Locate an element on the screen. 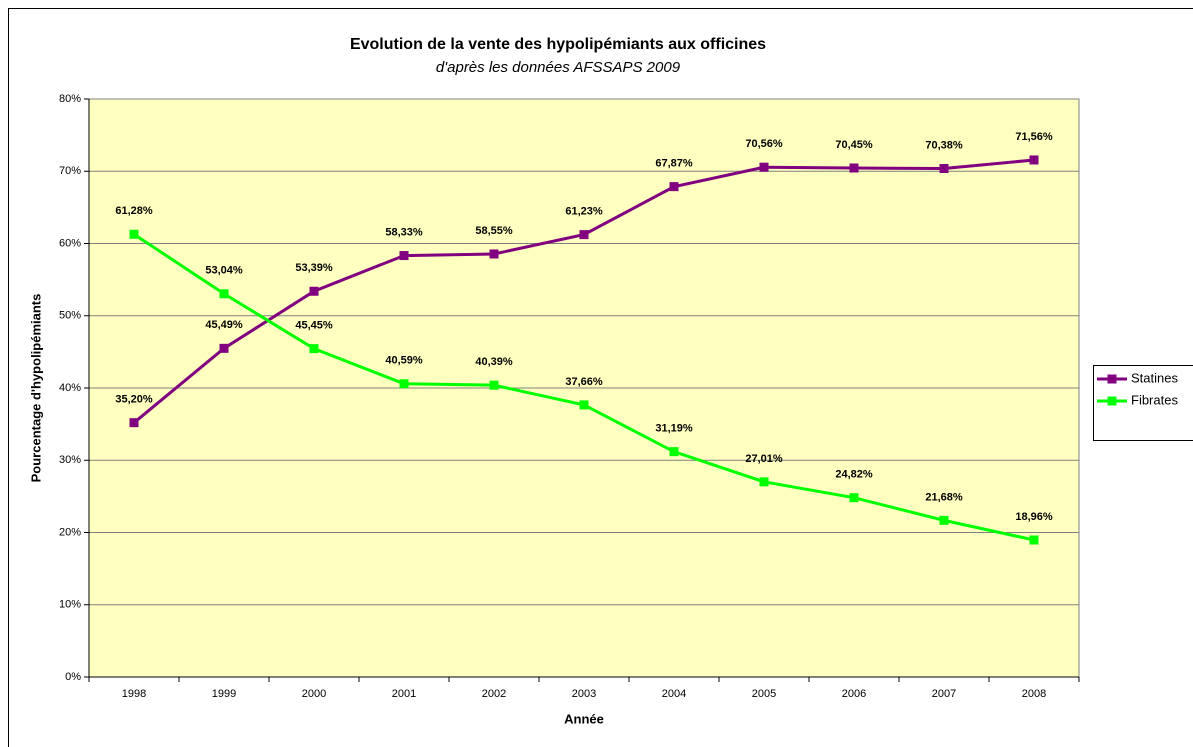  y-tick-label: 0% is located at coordinates (73, 677).